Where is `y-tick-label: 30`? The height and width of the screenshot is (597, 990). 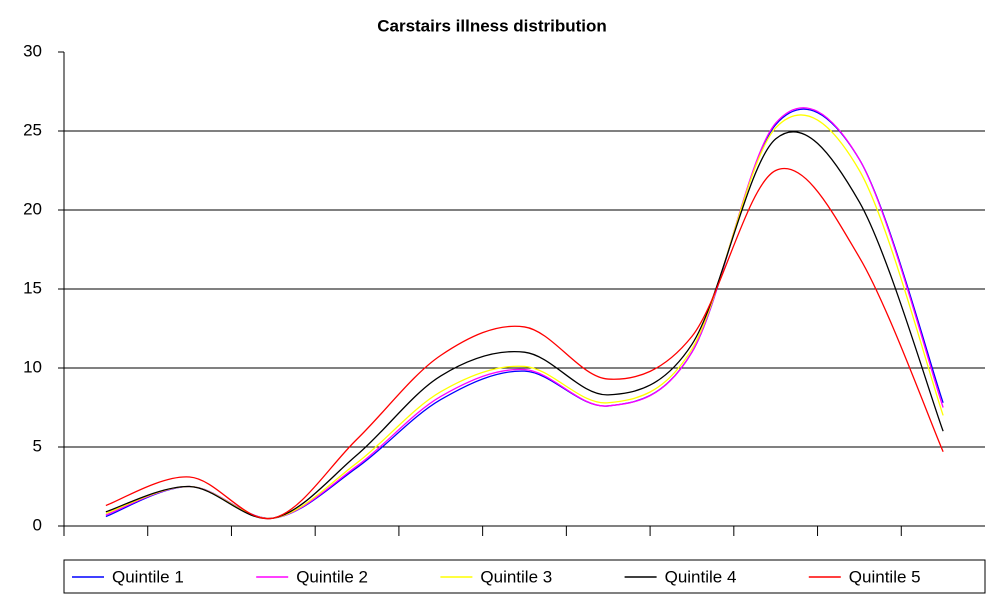 y-tick-label: 30 is located at coordinates (32, 50).